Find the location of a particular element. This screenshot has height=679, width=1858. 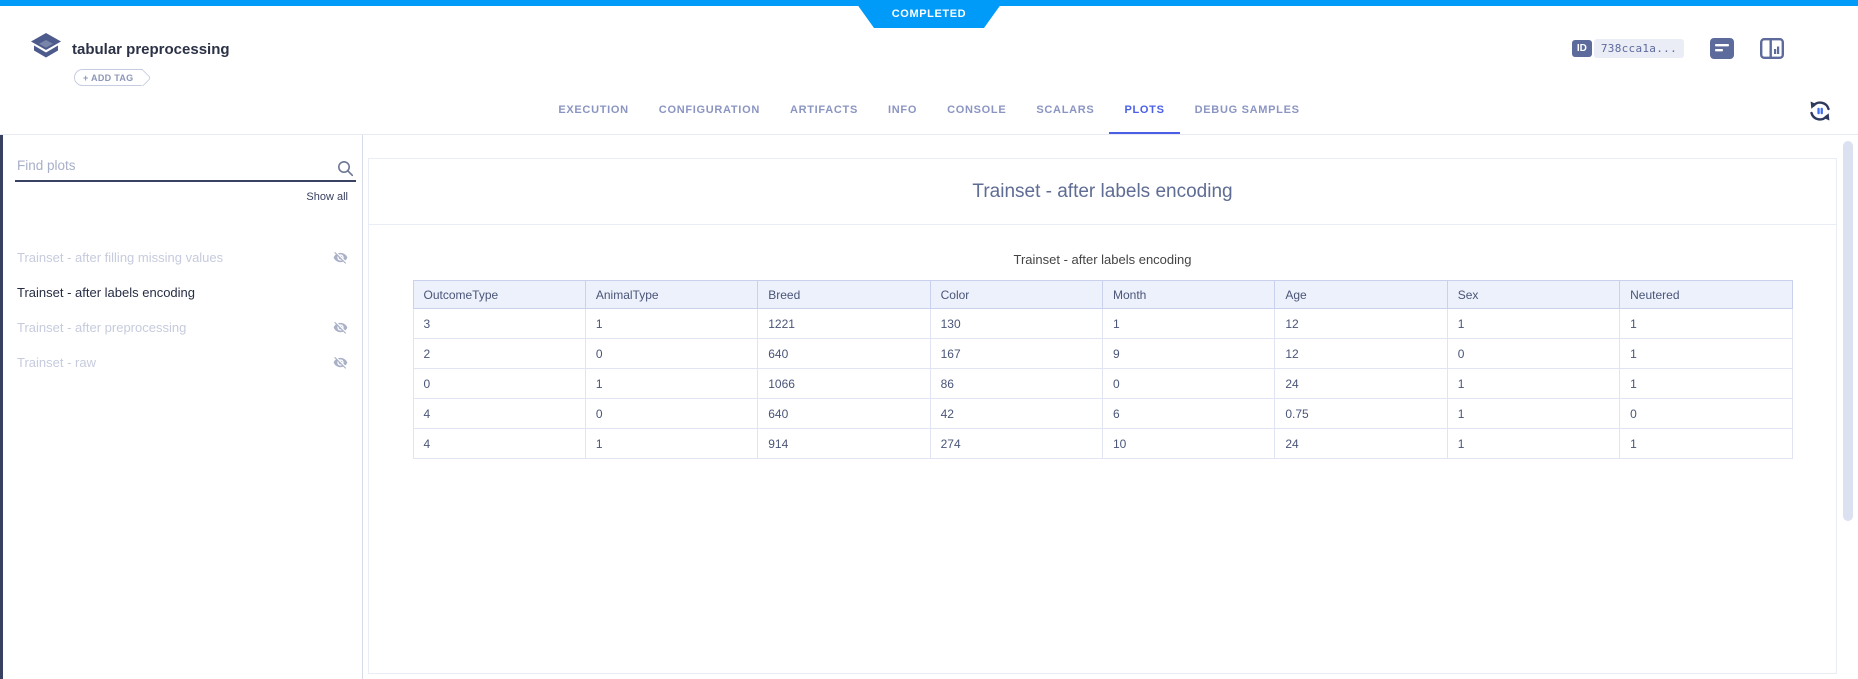

table-cell: 914 is located at coordinates (844, 443).